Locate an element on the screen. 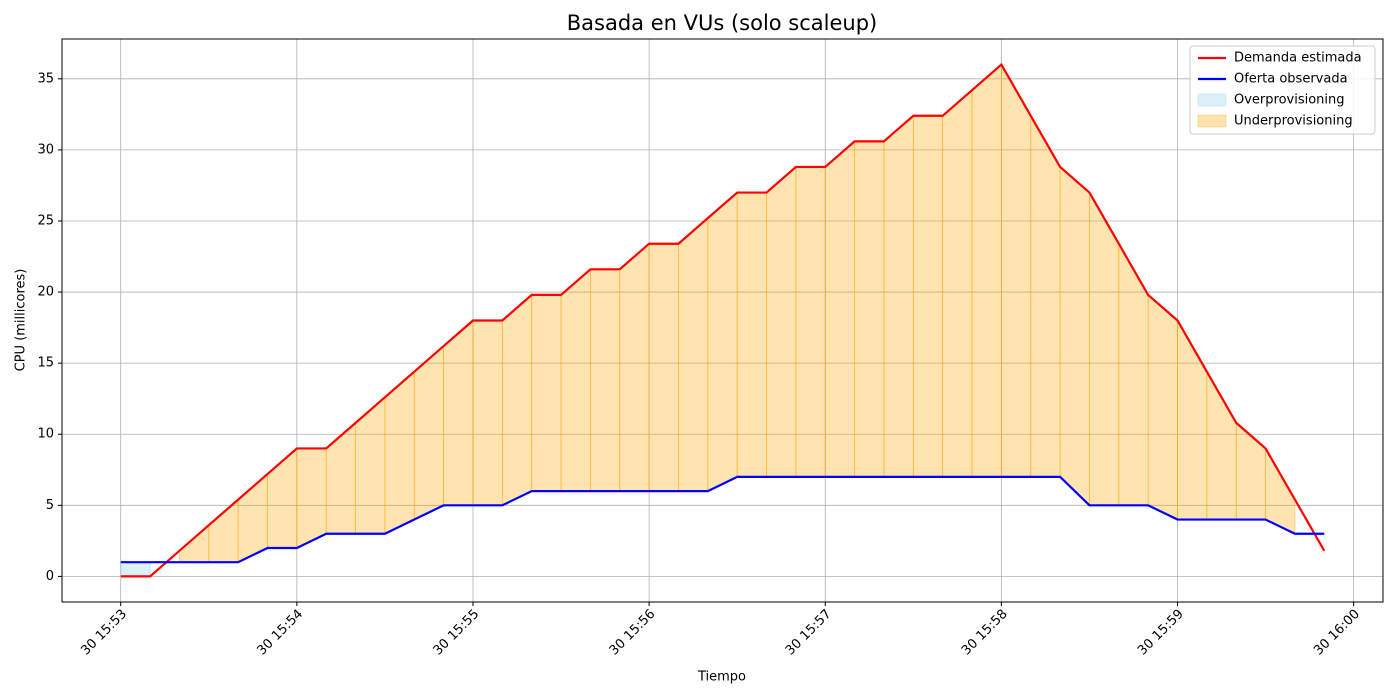 The height and width of the screenshot is (700, 1400). y-tick-label: 25 is located at coordinates (45, 220).